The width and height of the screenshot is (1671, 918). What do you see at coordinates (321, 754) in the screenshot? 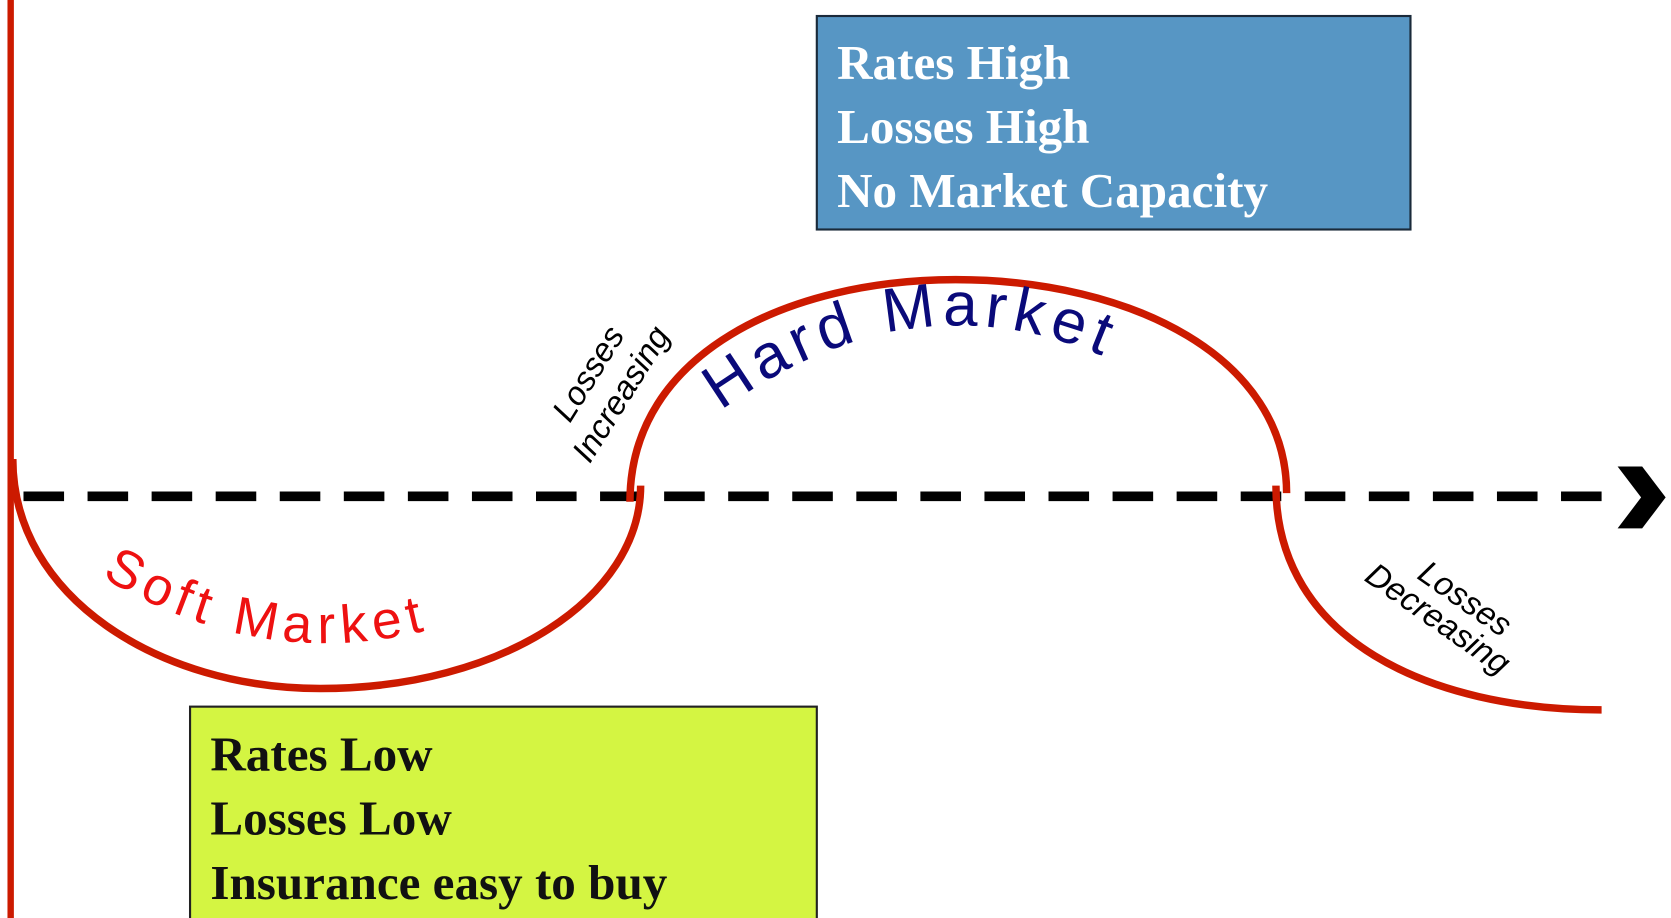
I see `soft-box-line: Rates Low` at bounding box center [321, 754].